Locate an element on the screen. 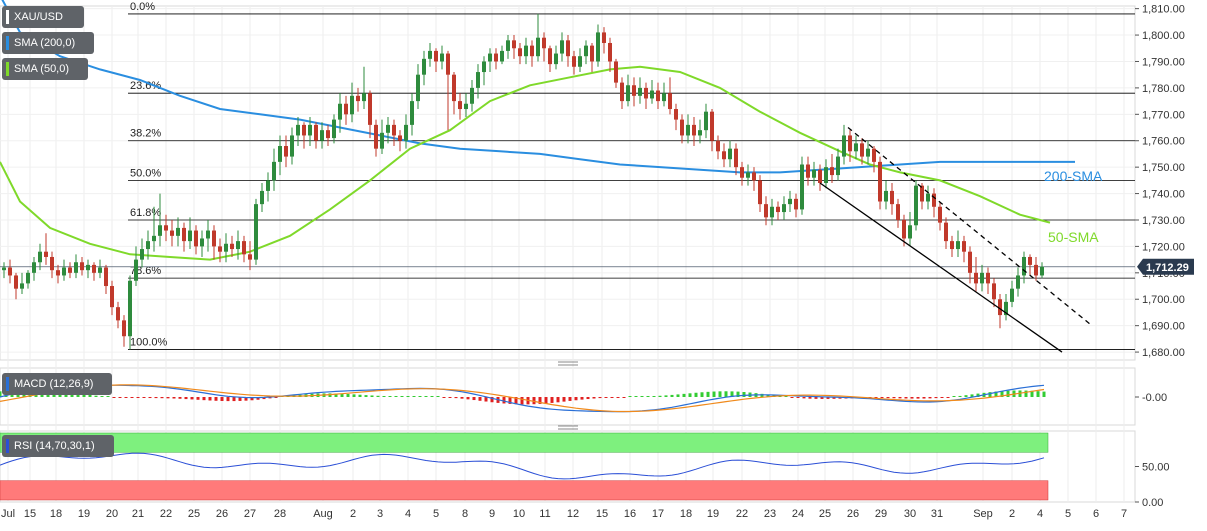  rsi-legend: RSI (14,70,30,1) is located at coordinates (58, 446).